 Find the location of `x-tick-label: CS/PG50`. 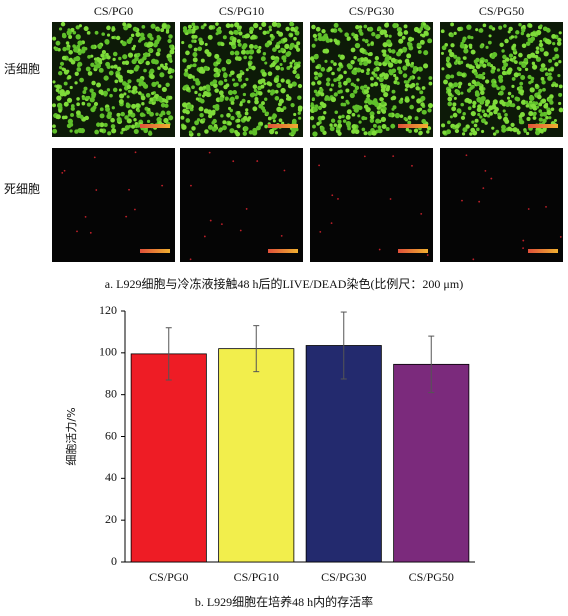

x-tick-label: CS/PG50 is located at coordinates (431, 577).